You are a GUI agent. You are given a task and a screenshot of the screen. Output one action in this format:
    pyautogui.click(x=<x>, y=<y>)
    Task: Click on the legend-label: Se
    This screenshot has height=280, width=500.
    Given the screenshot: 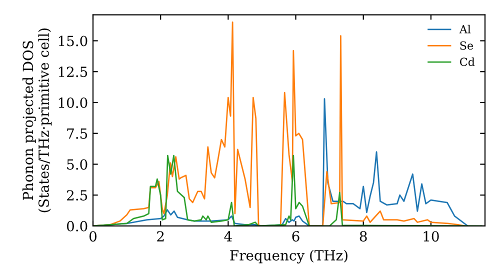 What is the action you would take?
    pyautogui.click(x=467, y=45)
    